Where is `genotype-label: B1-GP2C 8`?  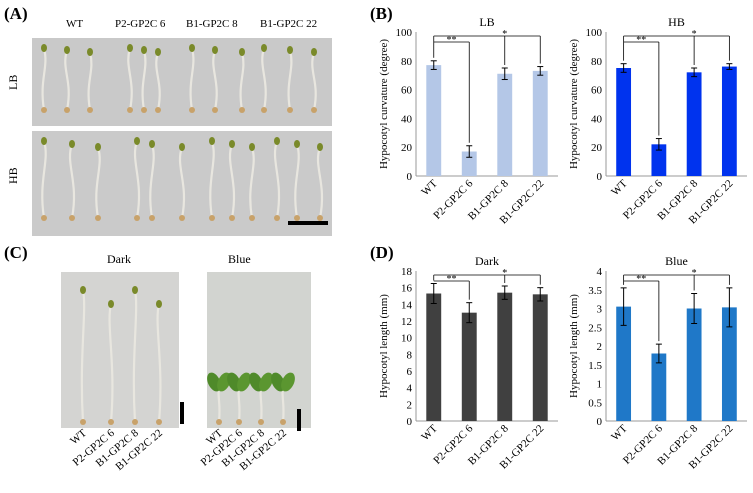
genotype-label: B1-GP2C 8 is located at coordinates (212, 24).